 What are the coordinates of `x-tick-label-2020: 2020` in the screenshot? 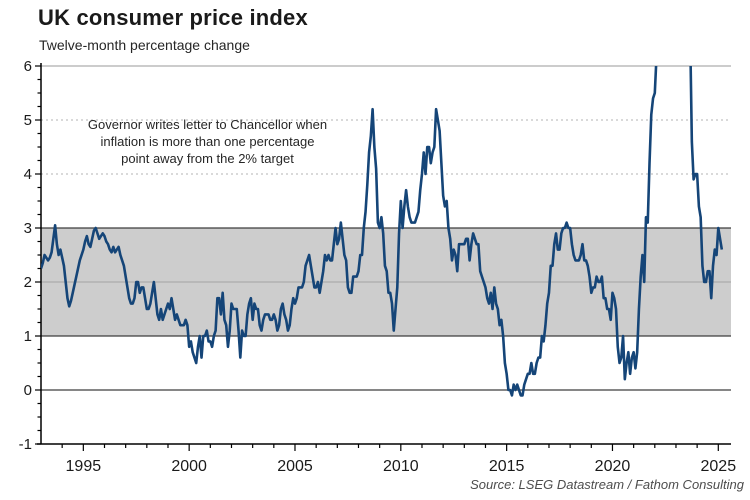 It's located at (613, 466).